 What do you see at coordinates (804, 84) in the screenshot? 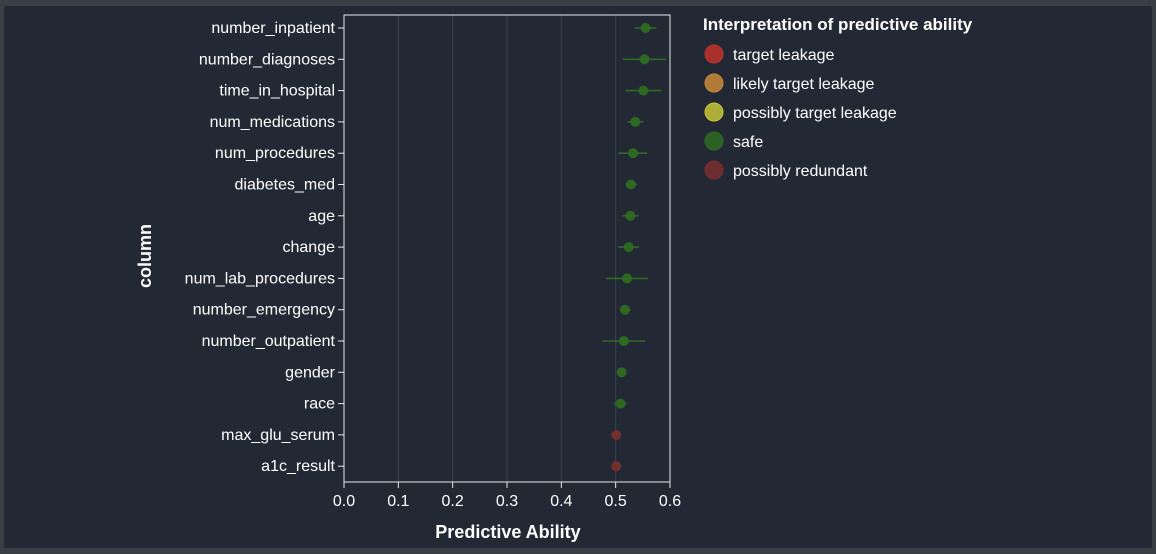
I see `legend-label: likely target leakage` at bounding box center [804, 84].